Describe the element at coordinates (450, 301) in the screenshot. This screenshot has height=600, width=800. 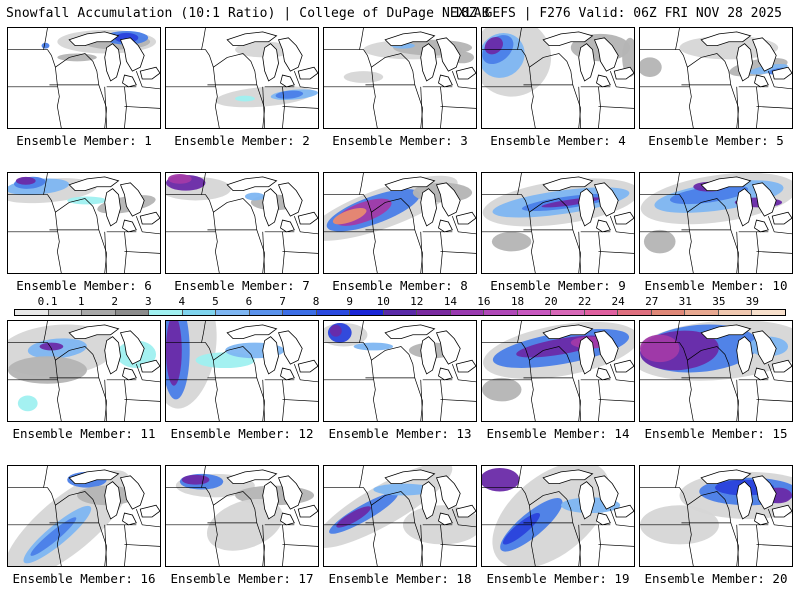
I see `colorbar-label: 14` at that location.